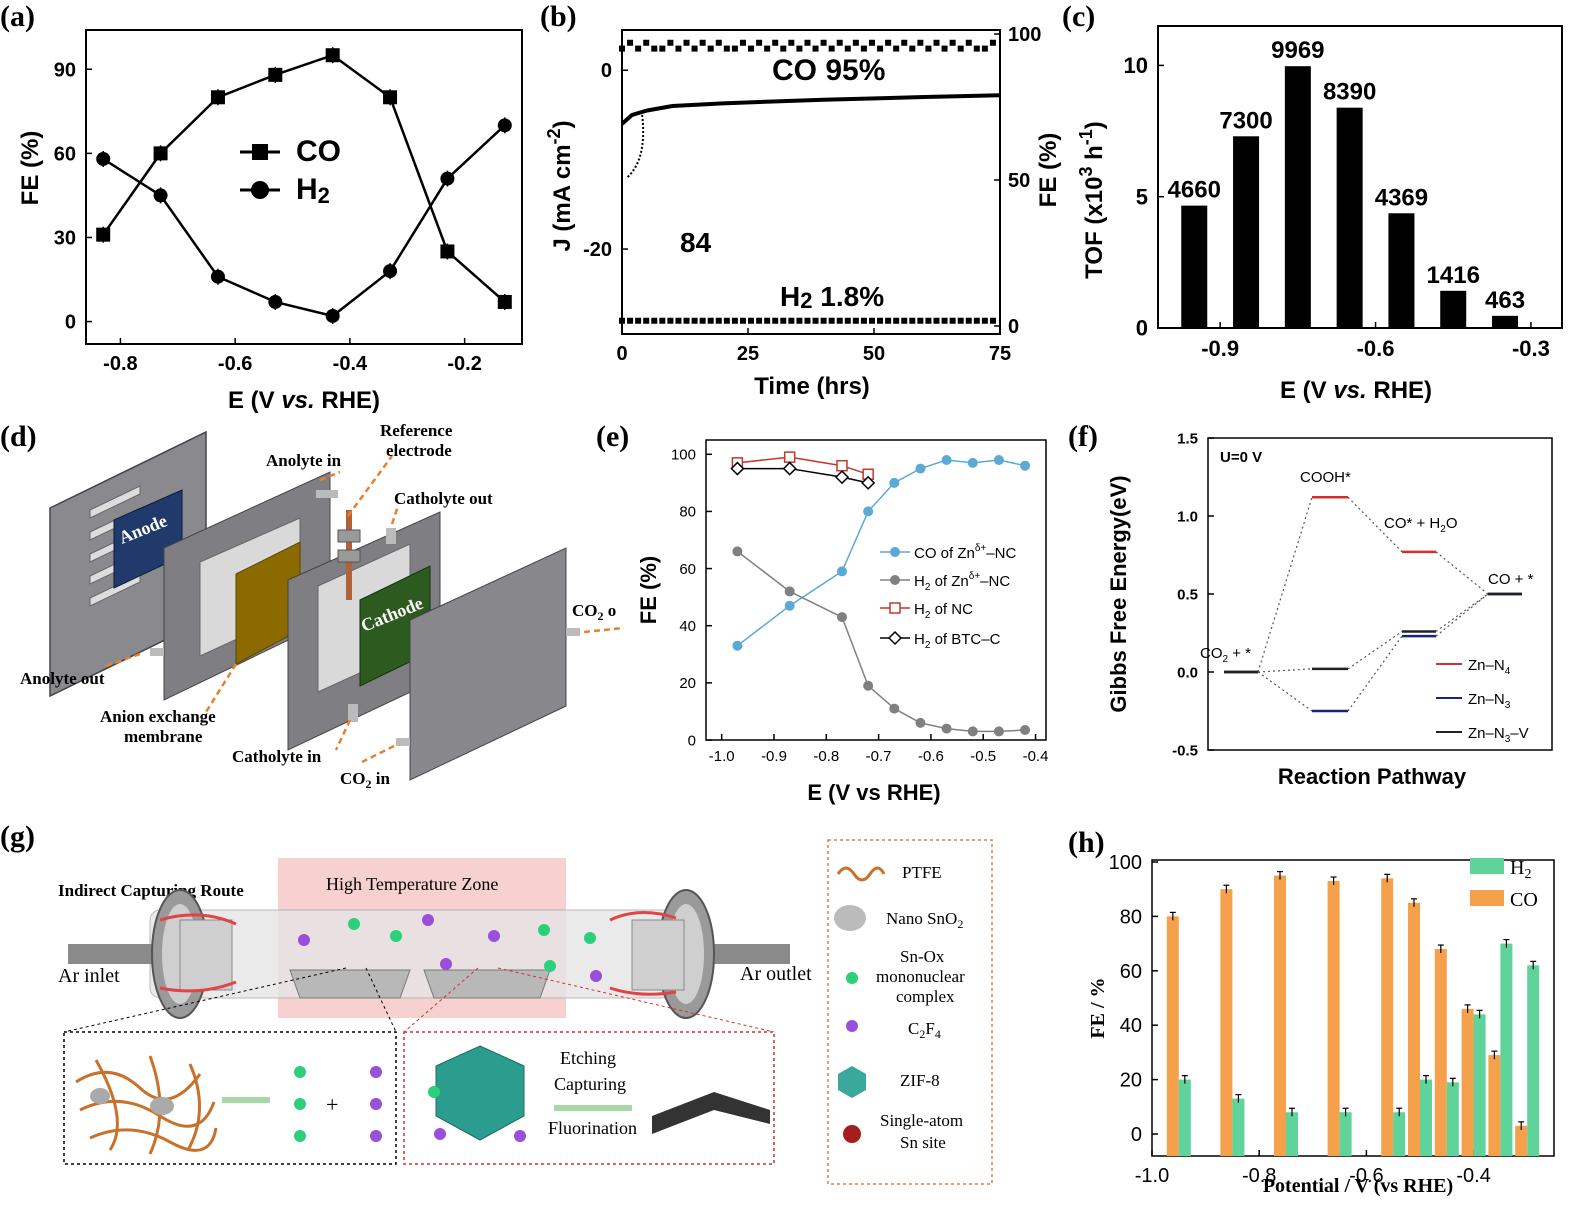 This screenshot has width=1592, height=1215. What do you see at coordinates (1125, 863) in the screenshot?
I see `y-tick-label: 100` at bounding box center [1125, 863].